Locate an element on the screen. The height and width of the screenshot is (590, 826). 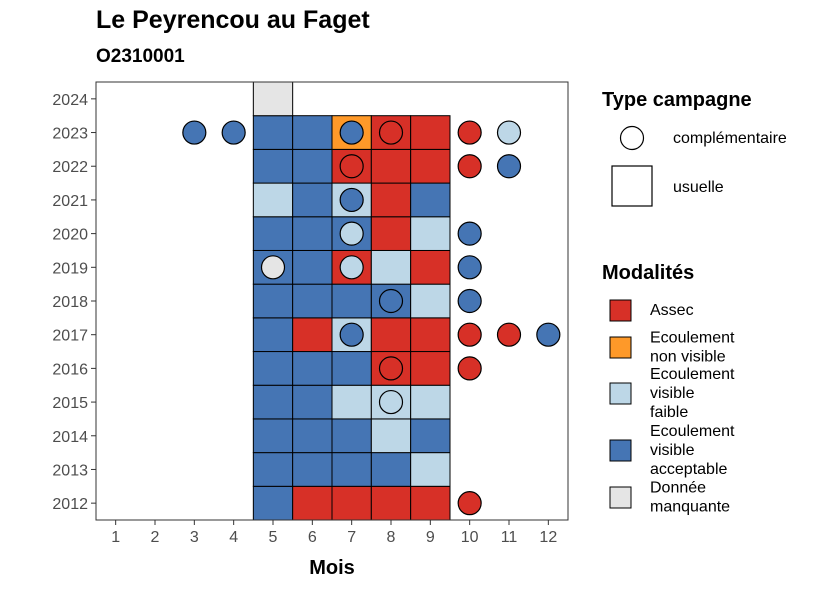
legend-label-complementaire: complémentaire is located at coordinates (730, 138).